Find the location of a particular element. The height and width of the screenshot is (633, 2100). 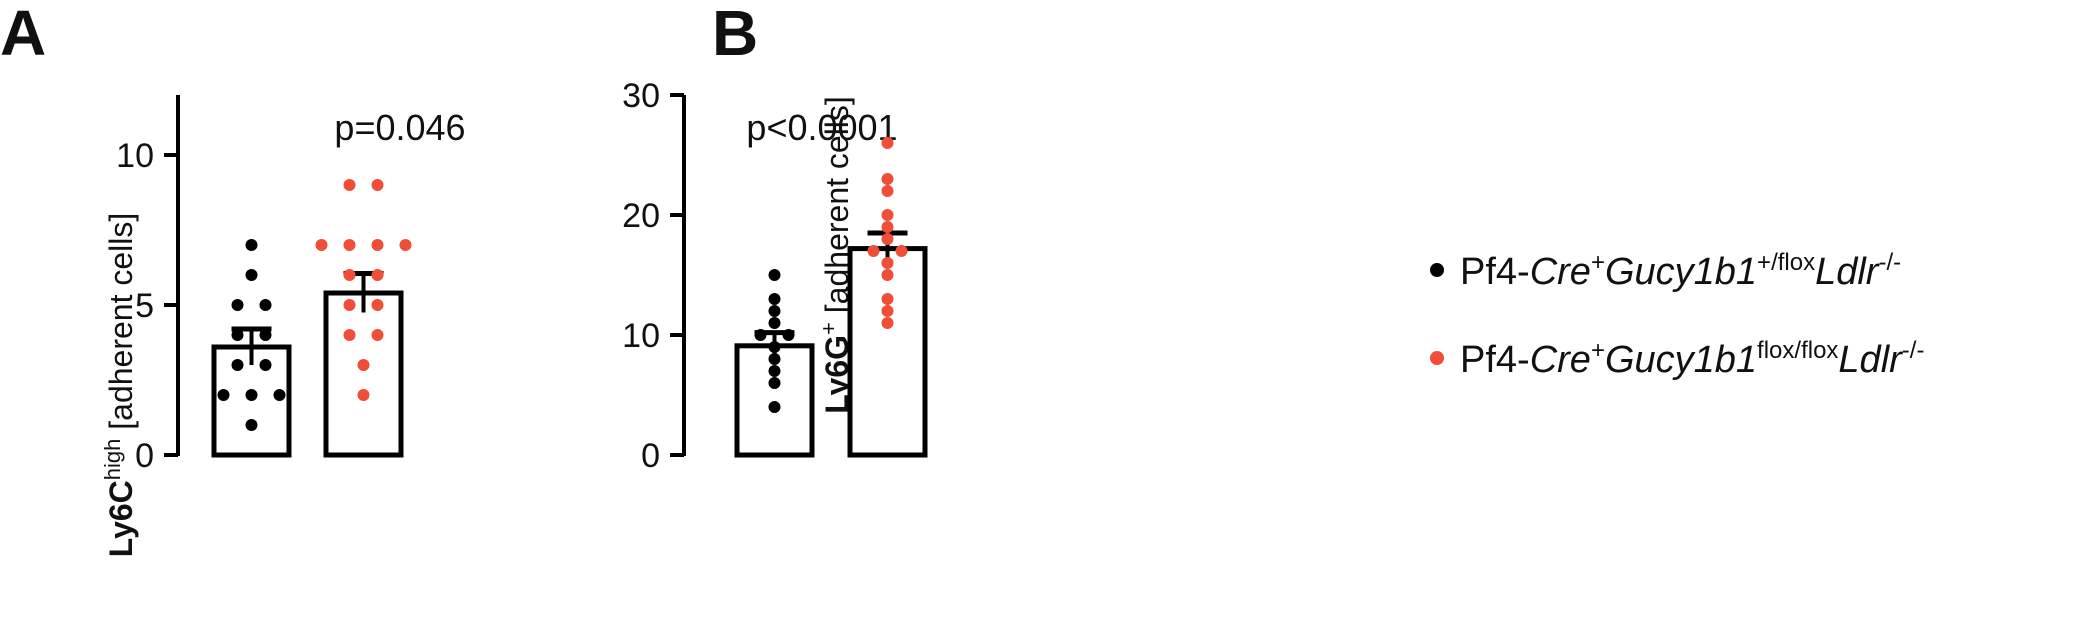

legend-marker-knockout is located at coordinates (1437, 358).